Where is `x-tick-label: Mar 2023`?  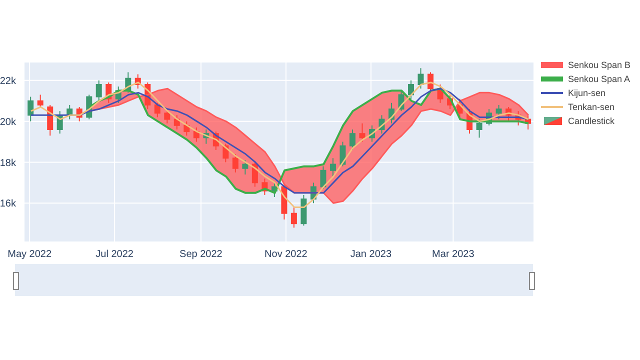
x-tick-label: Mar 2023 is located at coordinates (453, 254).